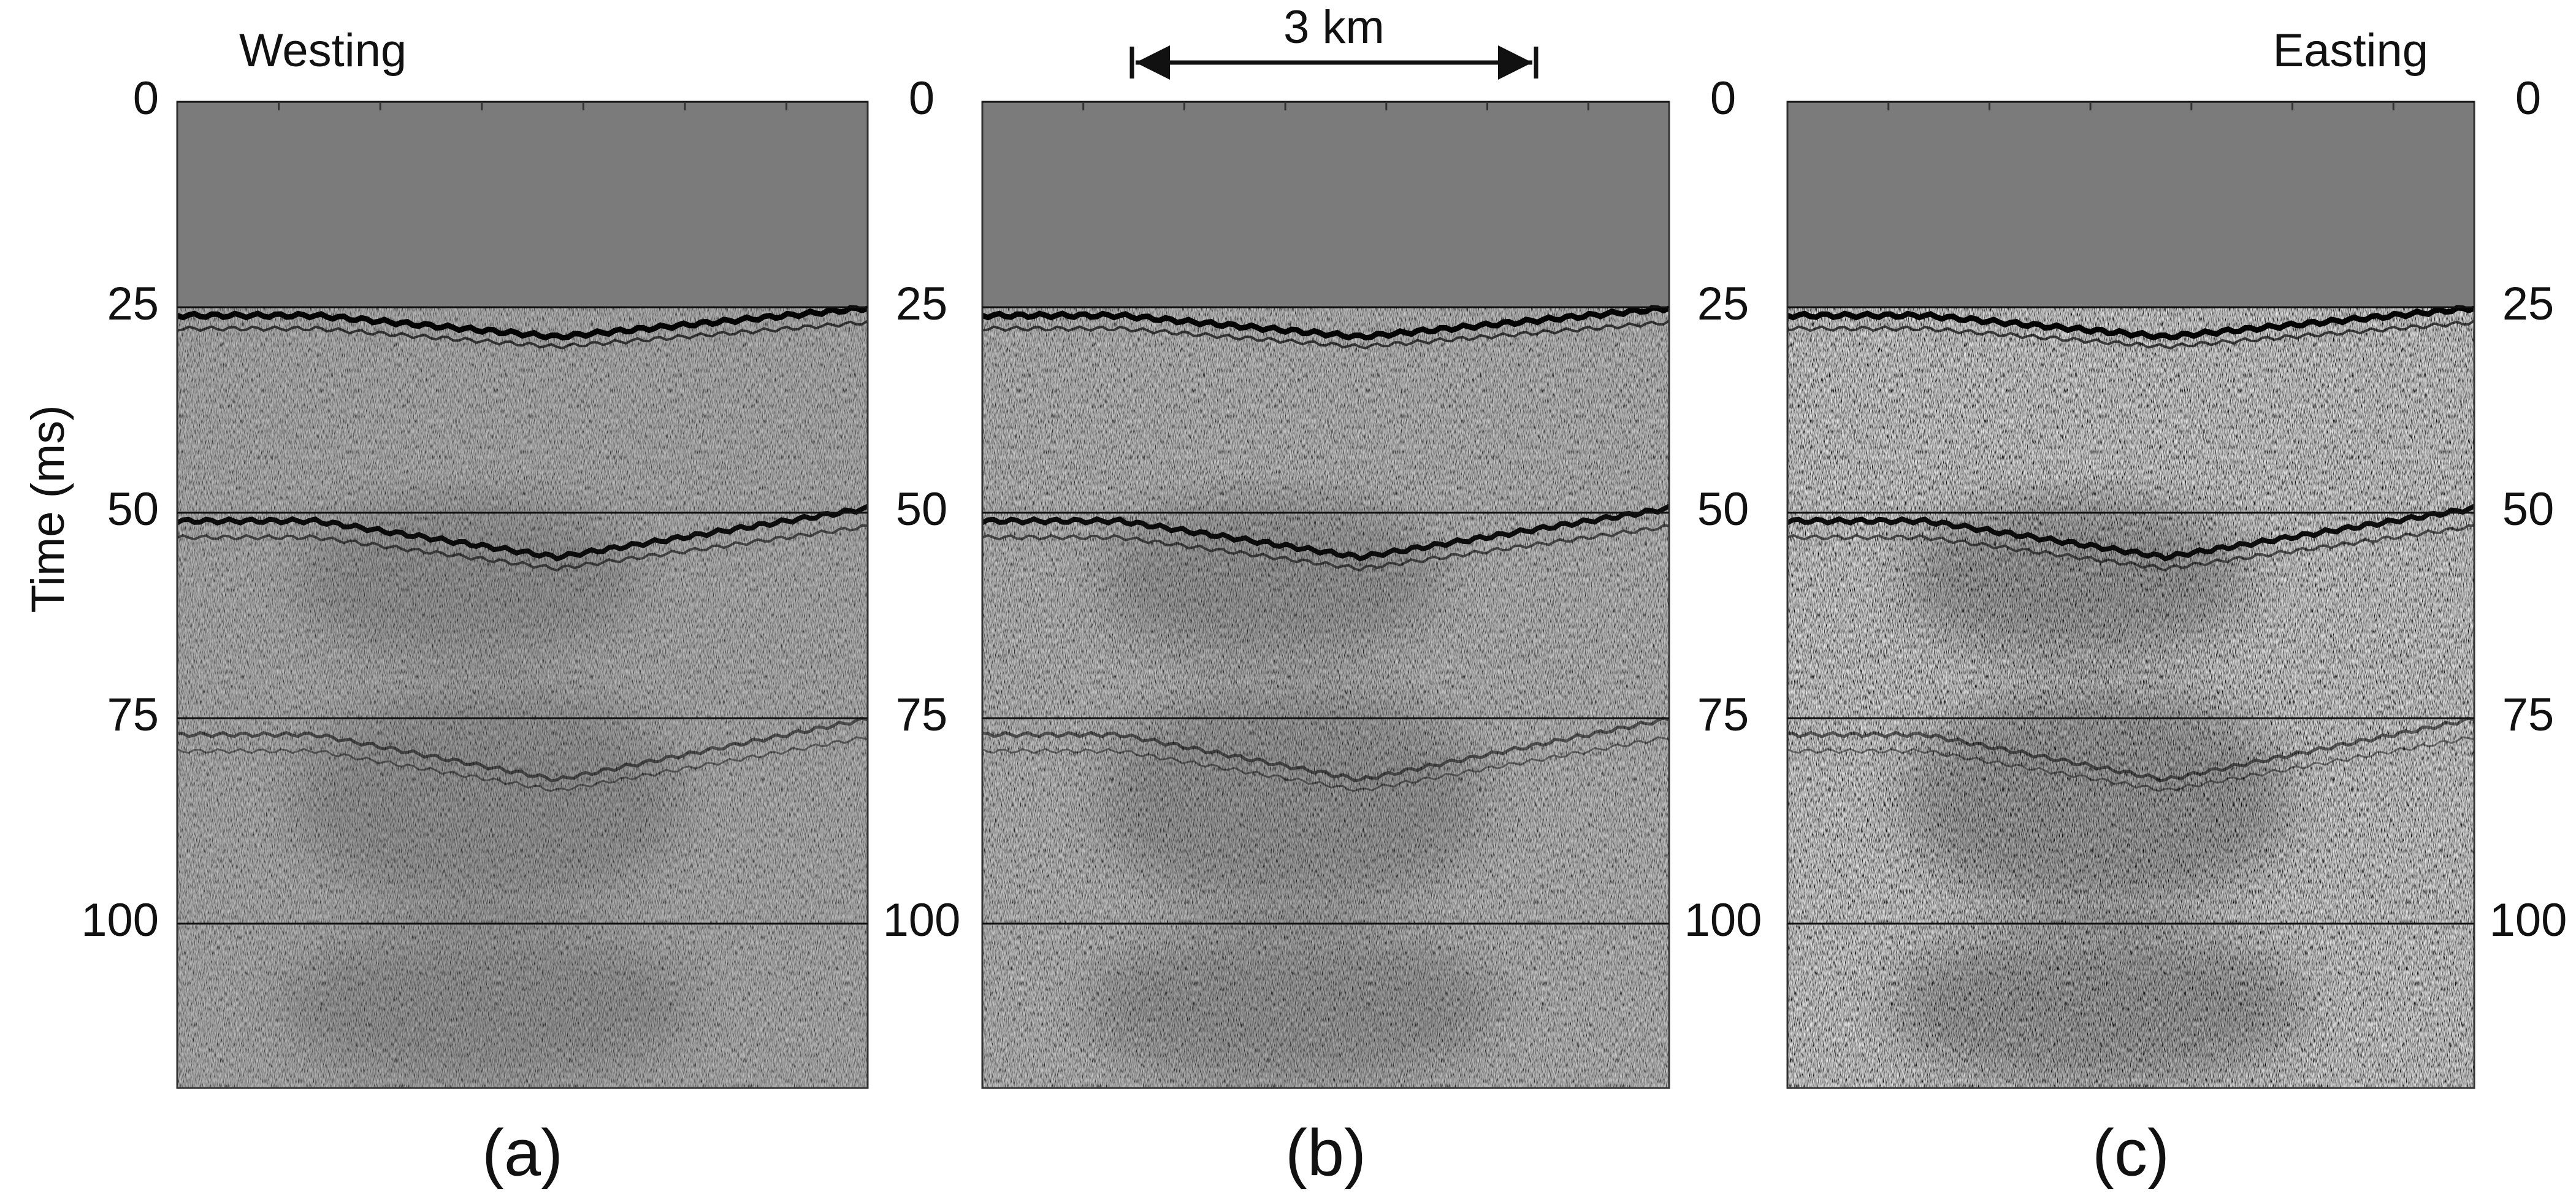  What do you see at coordinates (1325, 1153) in the screenshot?
I see `panel-caption: (b)` at bounding box center [1325, 1153].